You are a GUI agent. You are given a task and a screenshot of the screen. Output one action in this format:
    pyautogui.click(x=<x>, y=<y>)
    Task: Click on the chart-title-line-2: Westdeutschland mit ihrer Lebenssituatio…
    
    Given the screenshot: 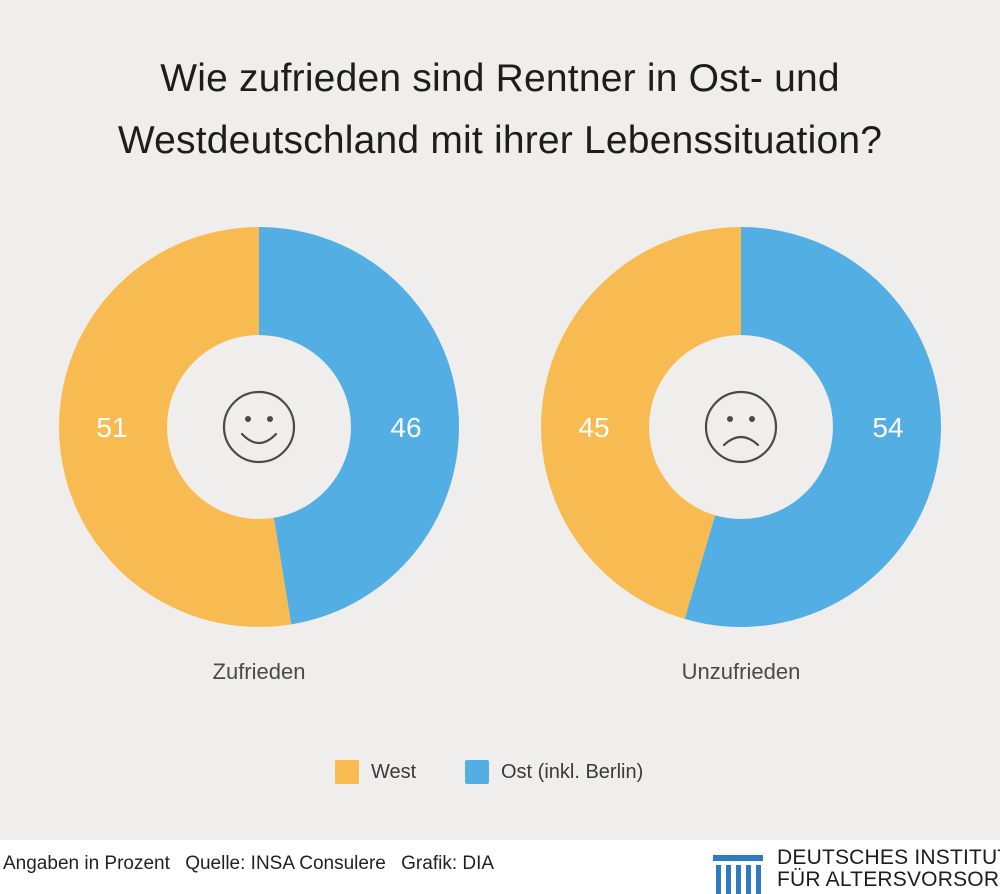 What is the action you would take?
    pyautogui.click(x=500, y=140)
    